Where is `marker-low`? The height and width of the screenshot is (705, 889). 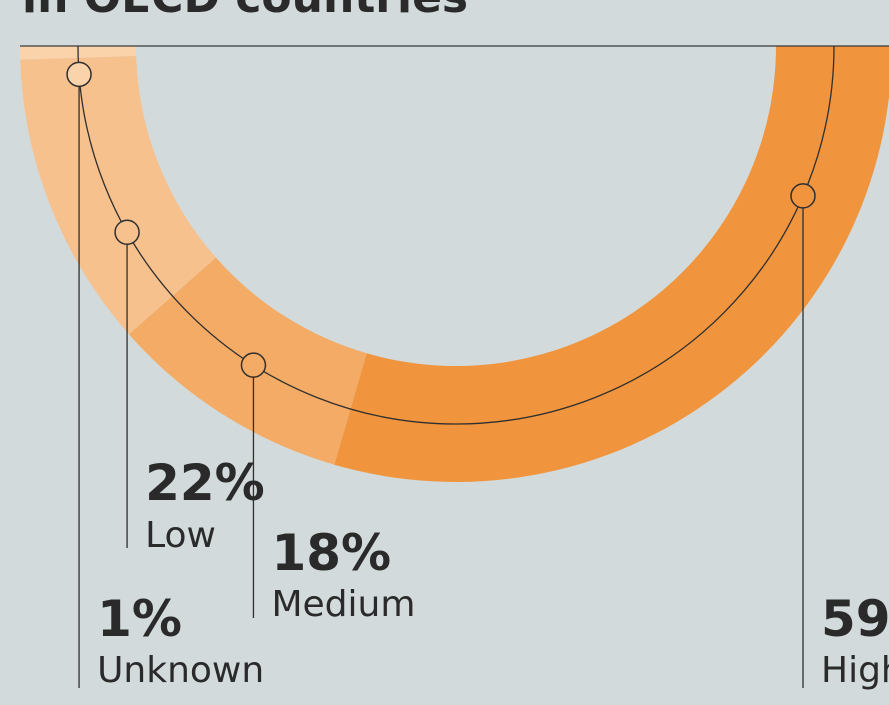 marker-low is located at coordinates (127, 232).